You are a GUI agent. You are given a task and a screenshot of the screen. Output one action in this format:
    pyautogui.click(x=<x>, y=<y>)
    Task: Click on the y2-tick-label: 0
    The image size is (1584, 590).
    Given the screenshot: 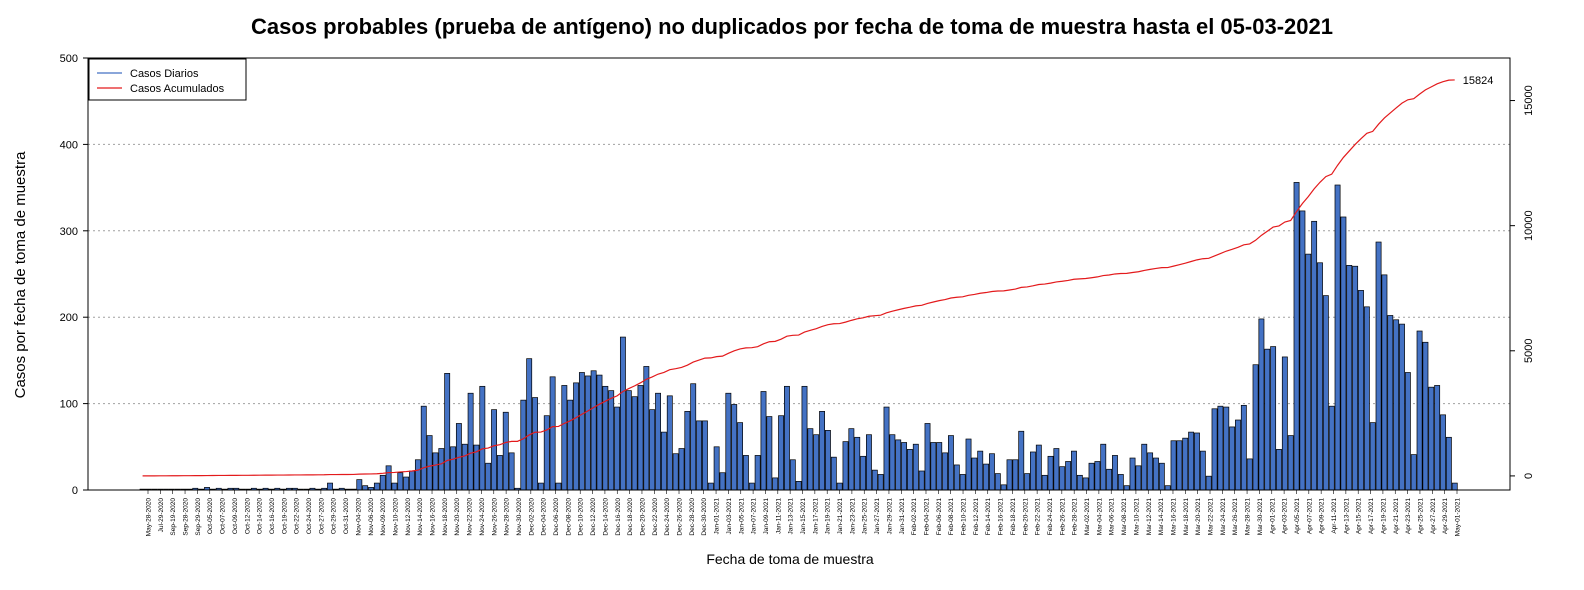 What is the action you would take?
    pyautogui.click(x=1529, y=476)
    